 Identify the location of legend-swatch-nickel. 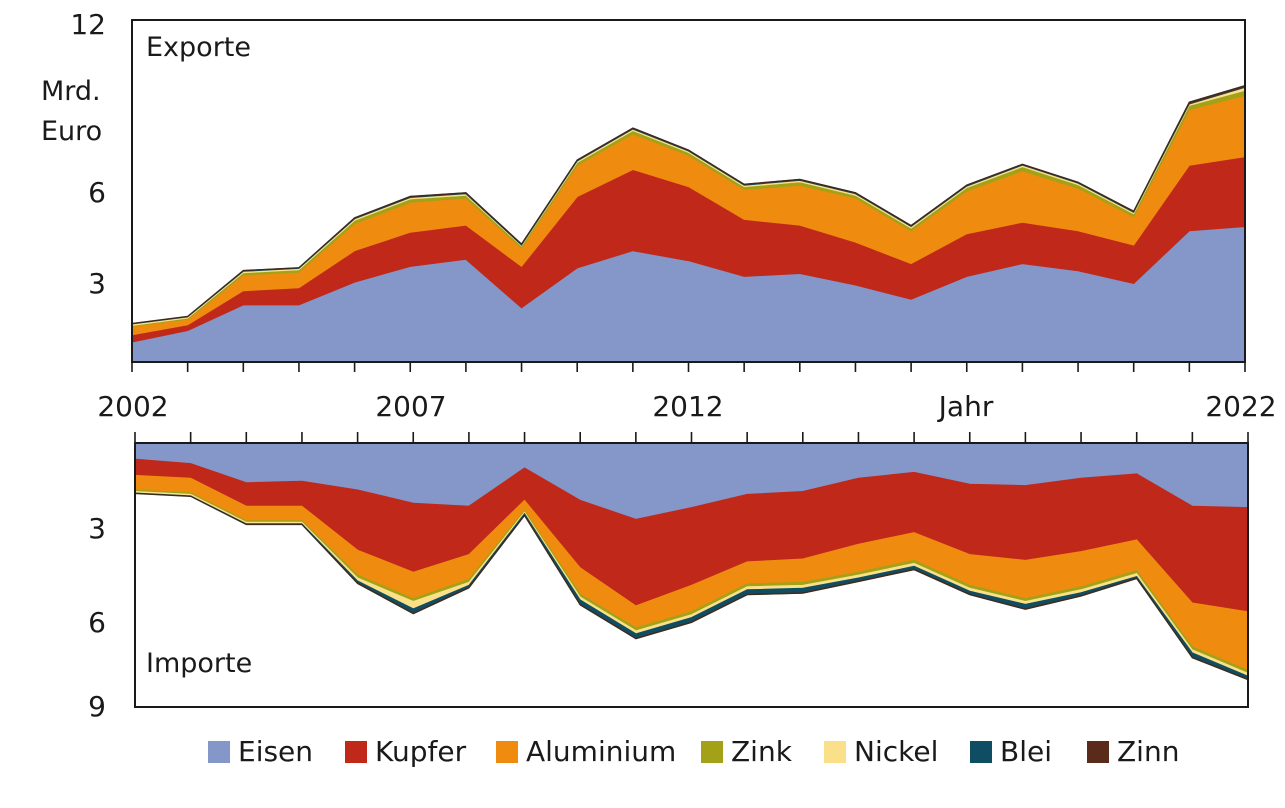
(835, 752).